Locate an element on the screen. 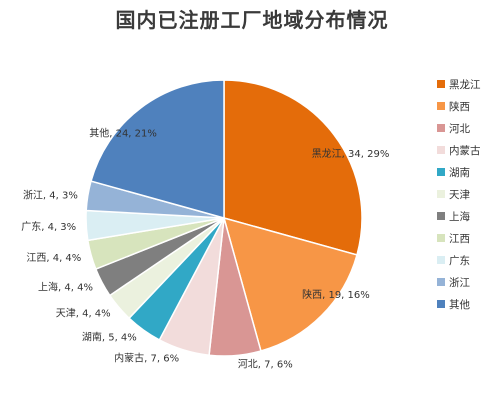  legend-label-8: 江西 is located at coordinates (459, 239).